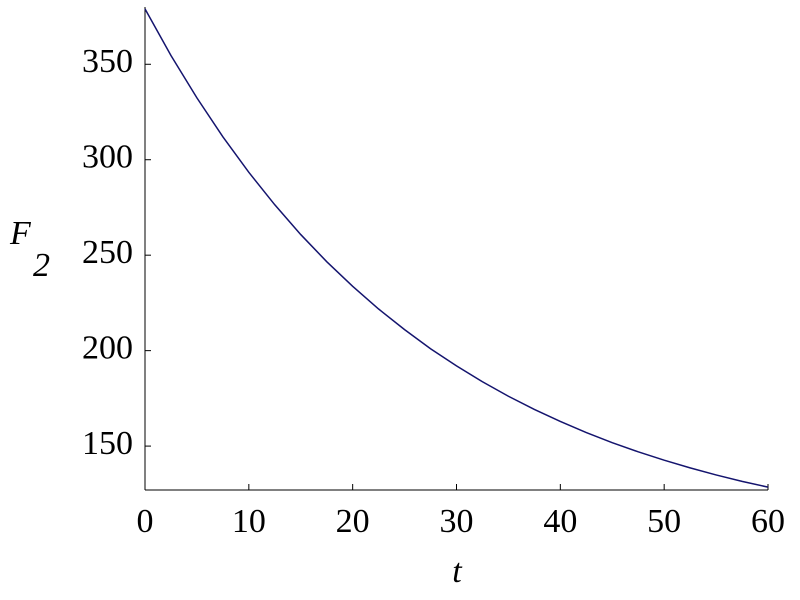 The image size is (800, 600). Describe the element at coordinates (353, 521) in the screenshot. I see `x-tick-label: 20` at that location.